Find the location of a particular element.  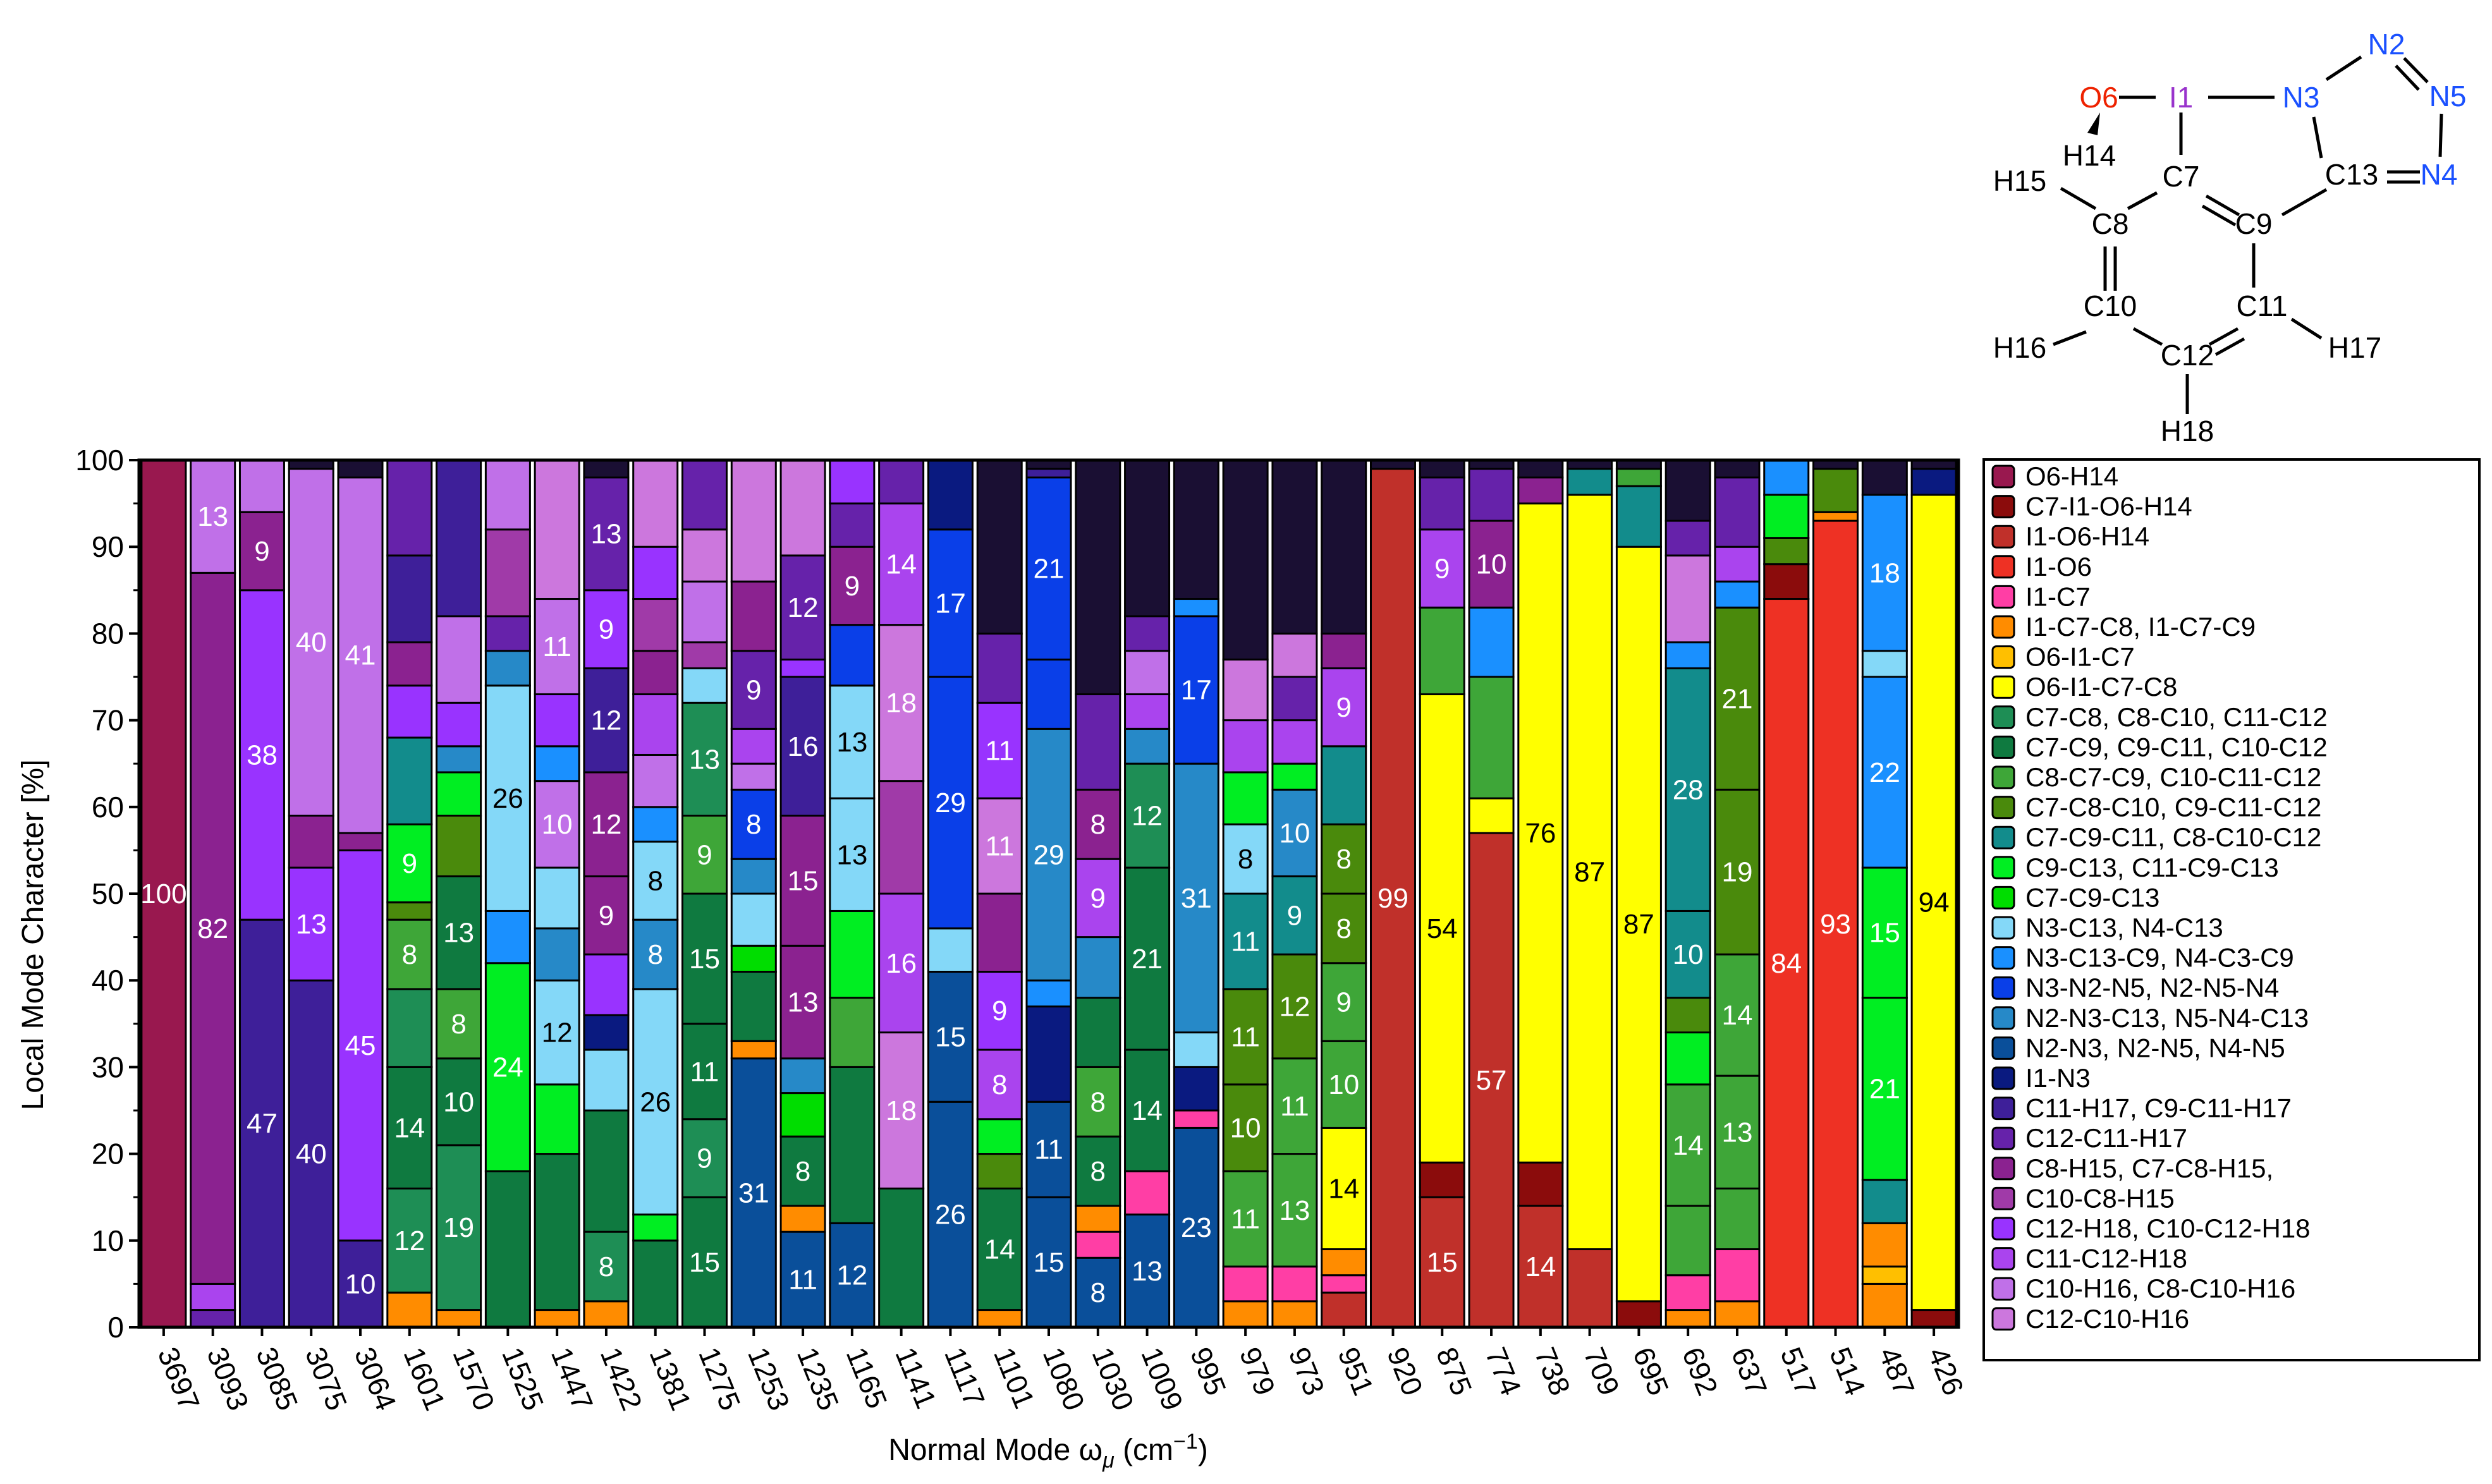

atom-i1: I1 is located at coordinates (2181, 97).